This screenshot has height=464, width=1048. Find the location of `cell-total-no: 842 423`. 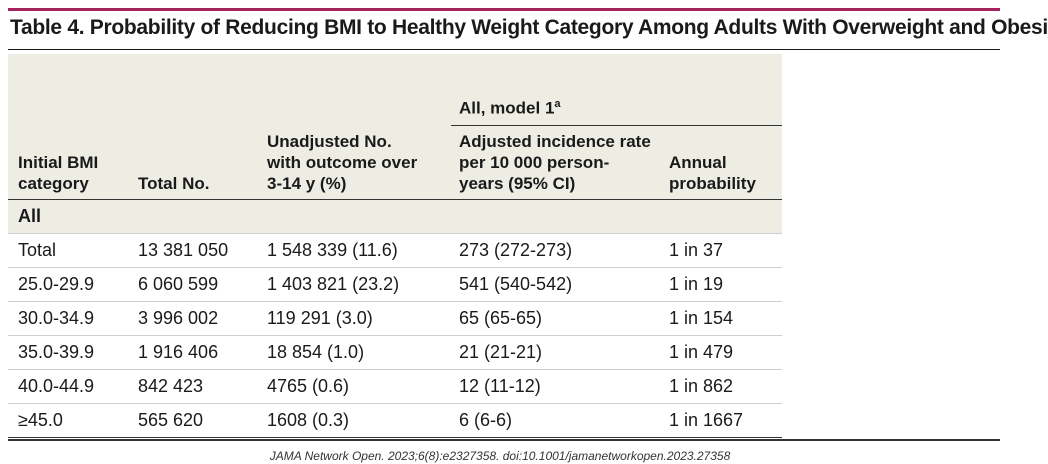

cell-total-no: 842 423 is located at coordinates (171, 386).